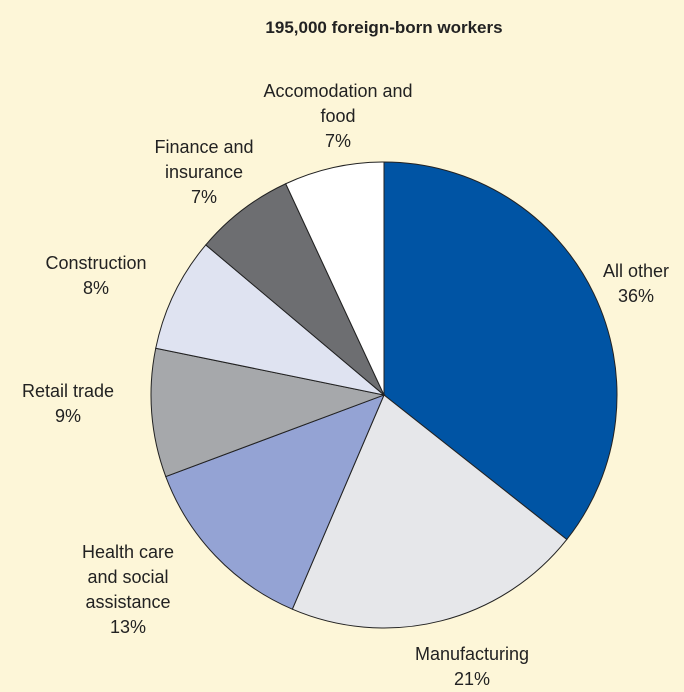  What do you see at coordinates (128, 577) in the screenshot?
I see `category-name: Health care and social assistance` at bounding box center [128, 577].